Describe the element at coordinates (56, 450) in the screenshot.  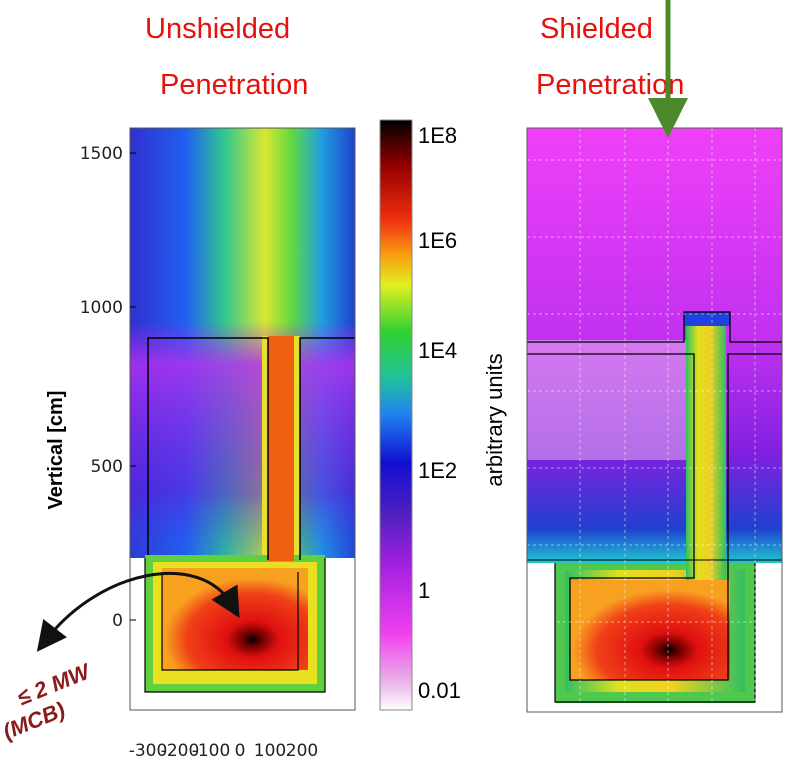
I see `y-axis-label: Vertical [cm]` at that location.